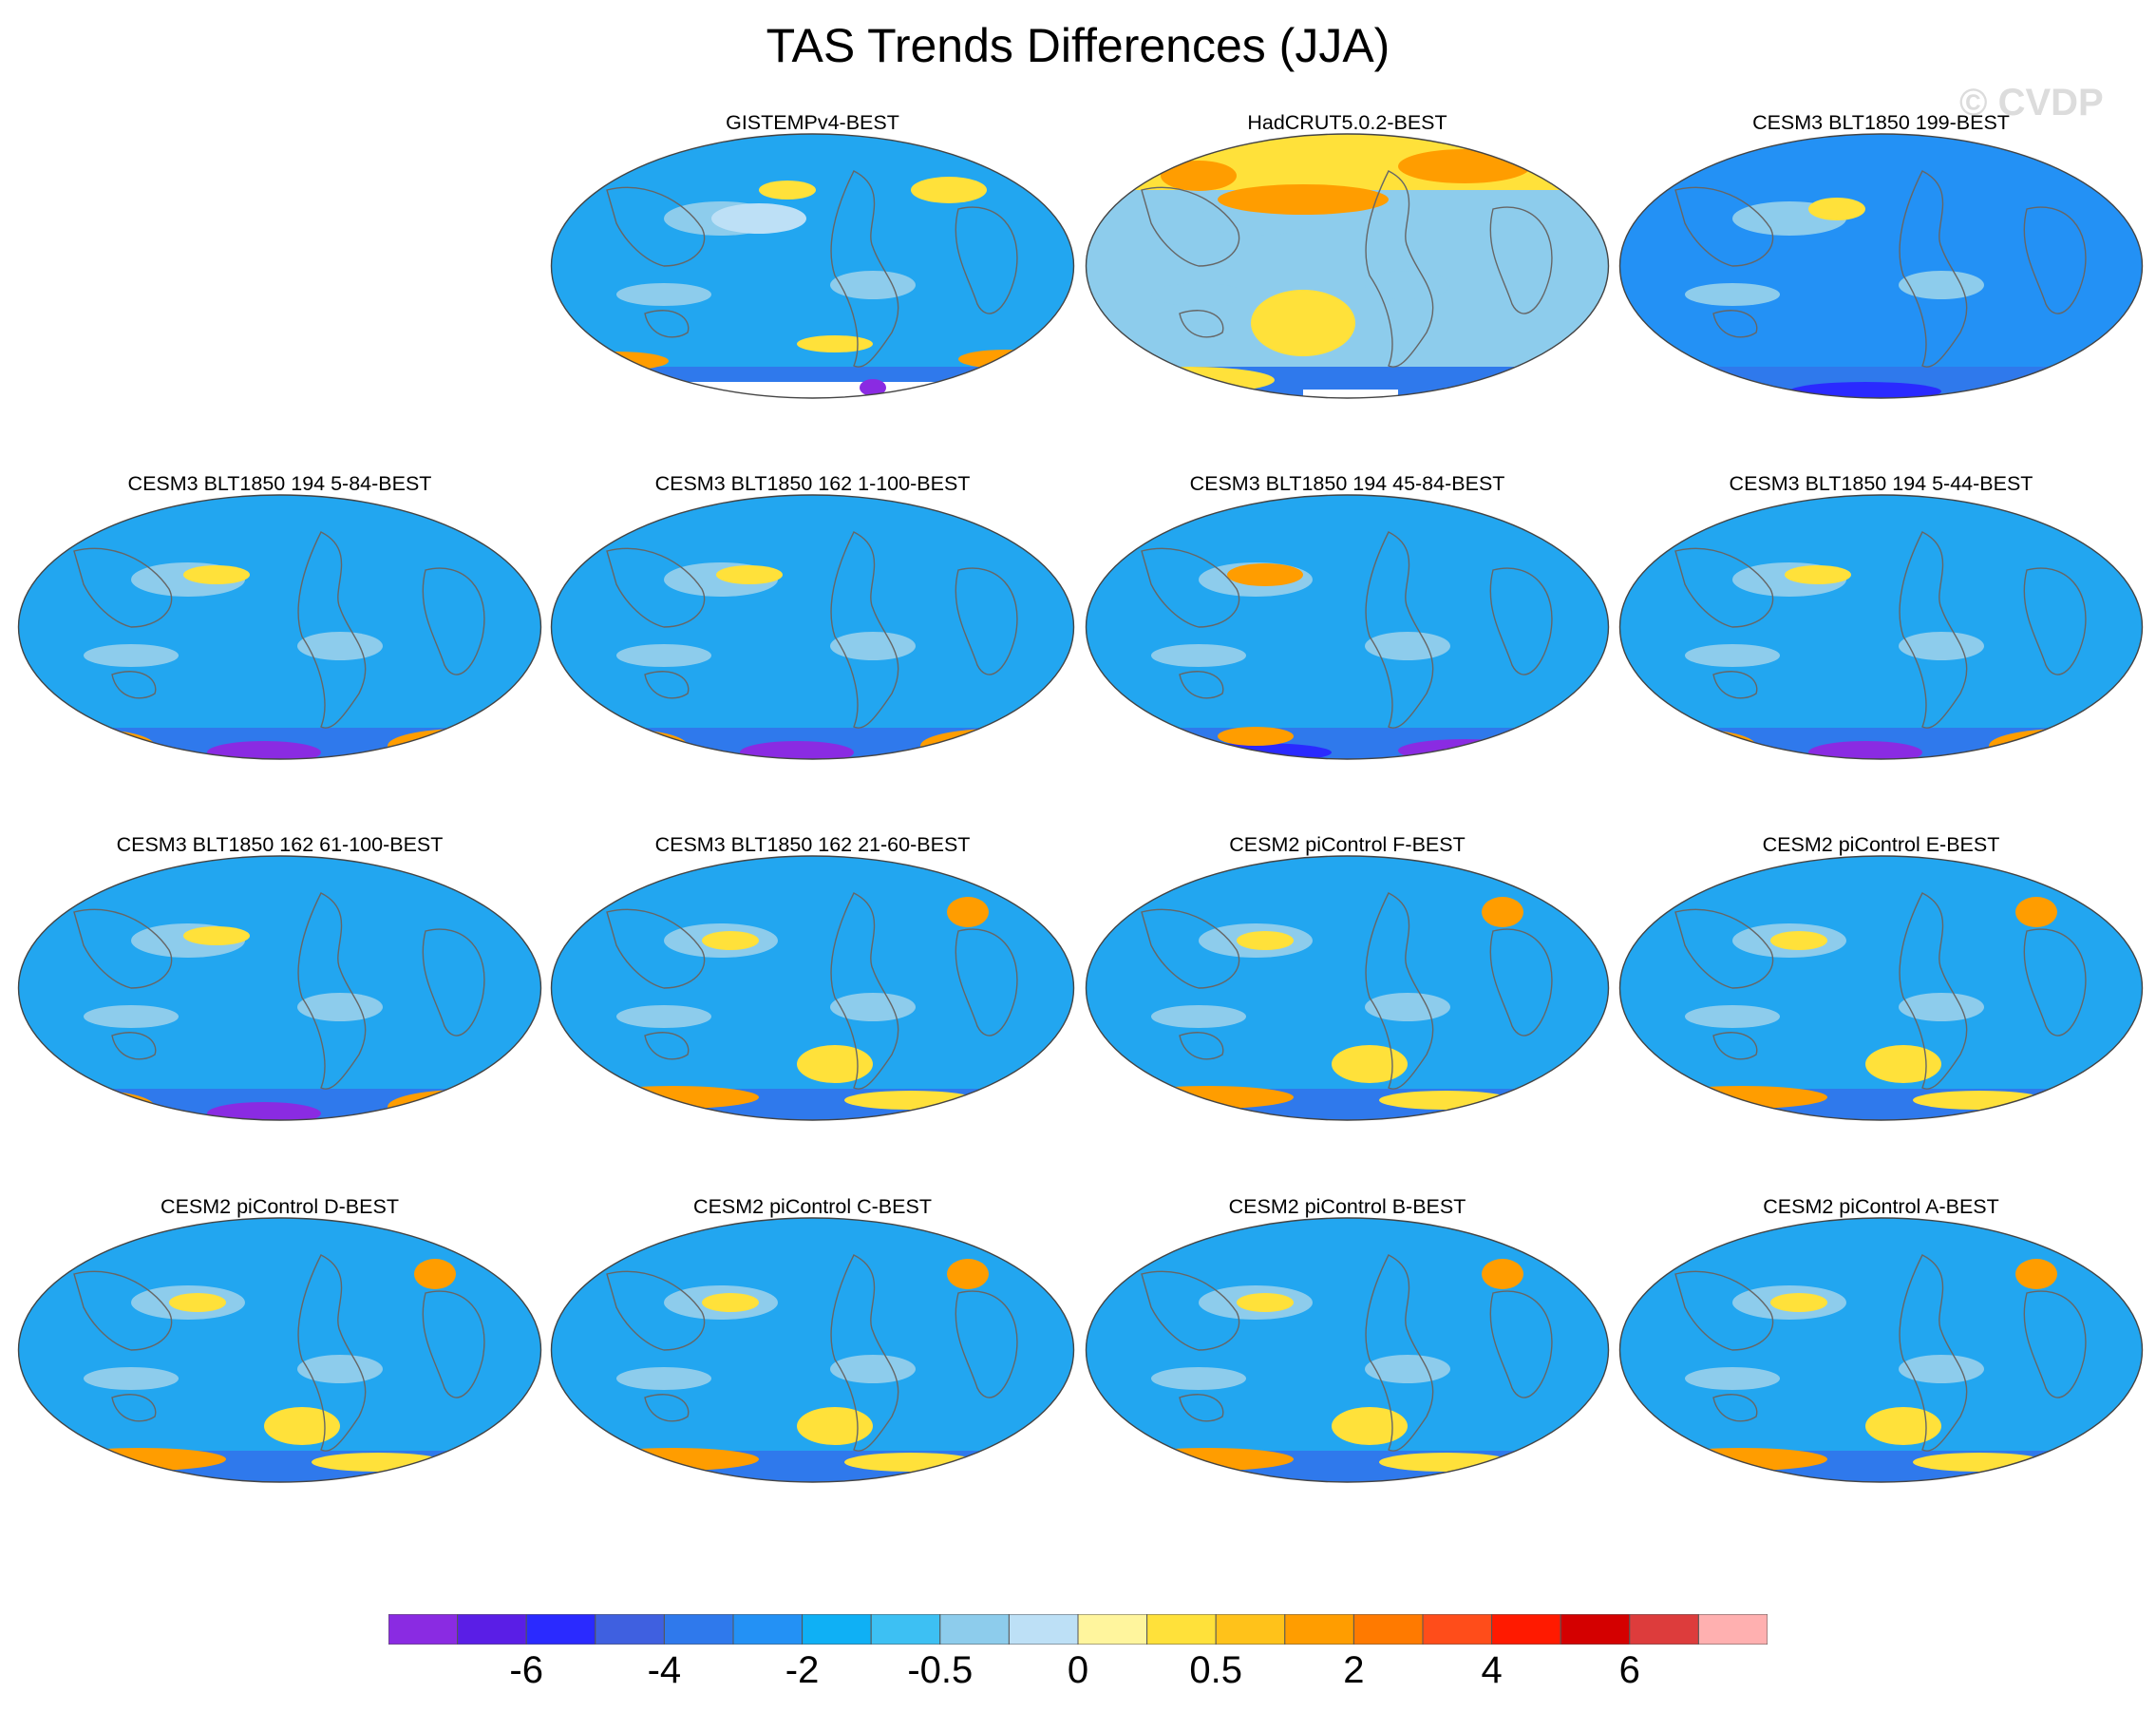  Describe the element at coordinates (1347, 1206) in the screenshot. I see `panel-title: CESM2 piControl B-BEST` at that location.